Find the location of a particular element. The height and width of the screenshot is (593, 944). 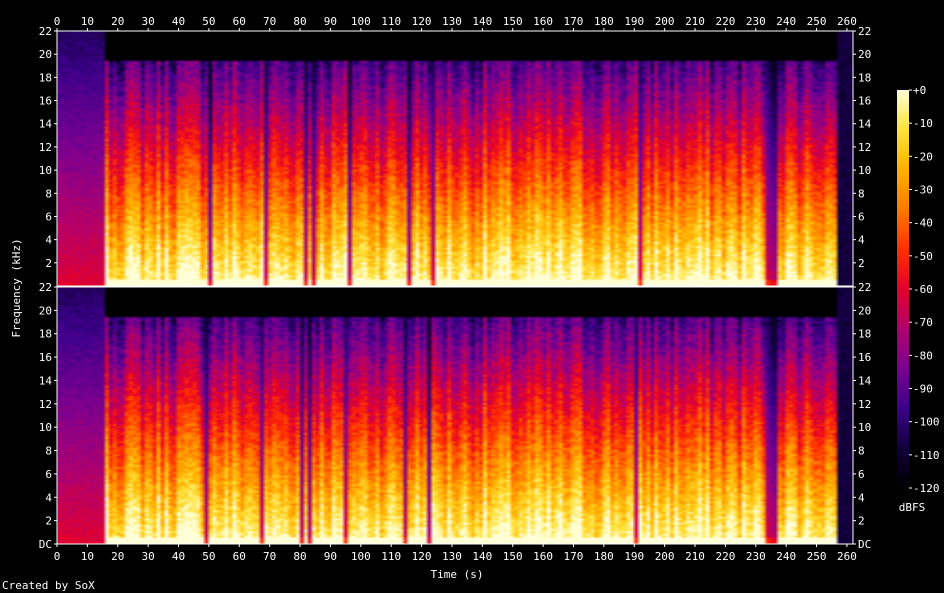

y-tick-label-right: 6 is located at coordinates (861, 216).